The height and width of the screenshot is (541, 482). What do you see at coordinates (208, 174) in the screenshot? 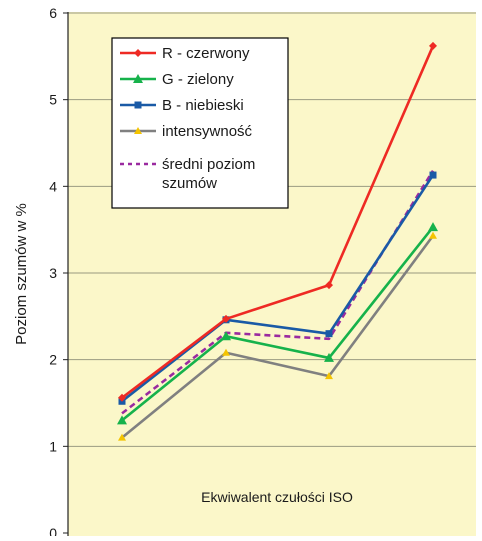
I see `legend-label: średni poziom szumów` at bounding box center [208, 174].